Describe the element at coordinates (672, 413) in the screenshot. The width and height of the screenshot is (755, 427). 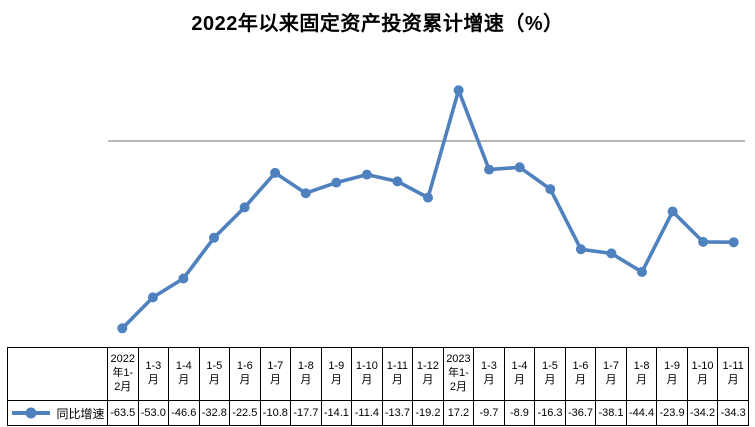
I see `value-cell: -23.9` at that location.